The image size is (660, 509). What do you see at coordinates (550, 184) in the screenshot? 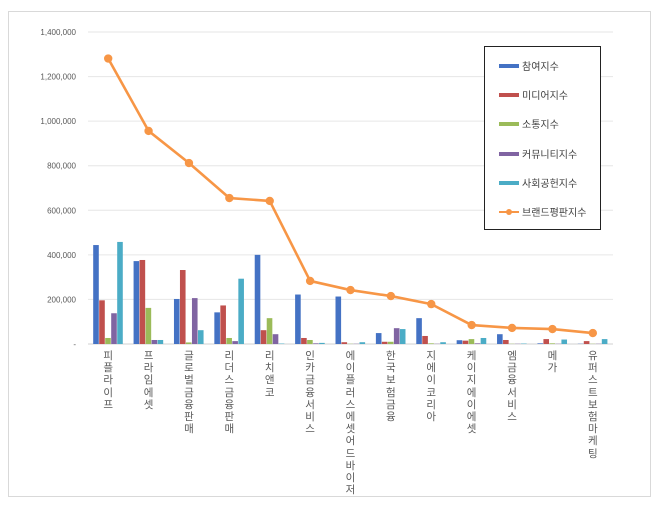
I see `legend-label: 사회공헌지수` at bounding box center [550, 184].